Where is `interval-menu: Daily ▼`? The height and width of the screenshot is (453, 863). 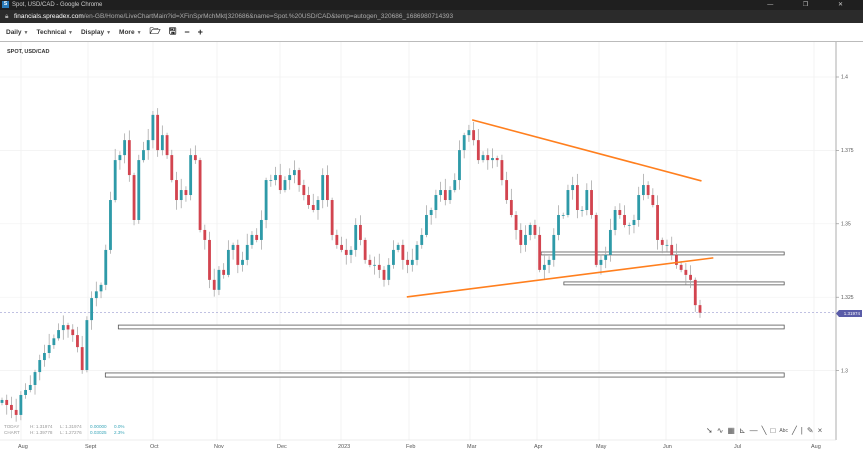
interval-menu: Daily ▼ is located at coordinates (17, 32).